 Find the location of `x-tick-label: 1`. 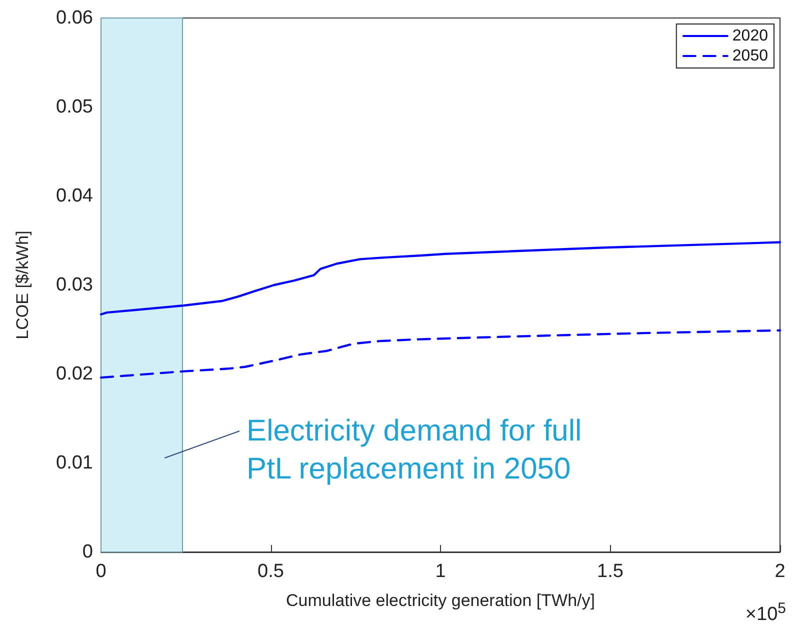

x-tick-label: 1 is located at coordinates (440, 571).